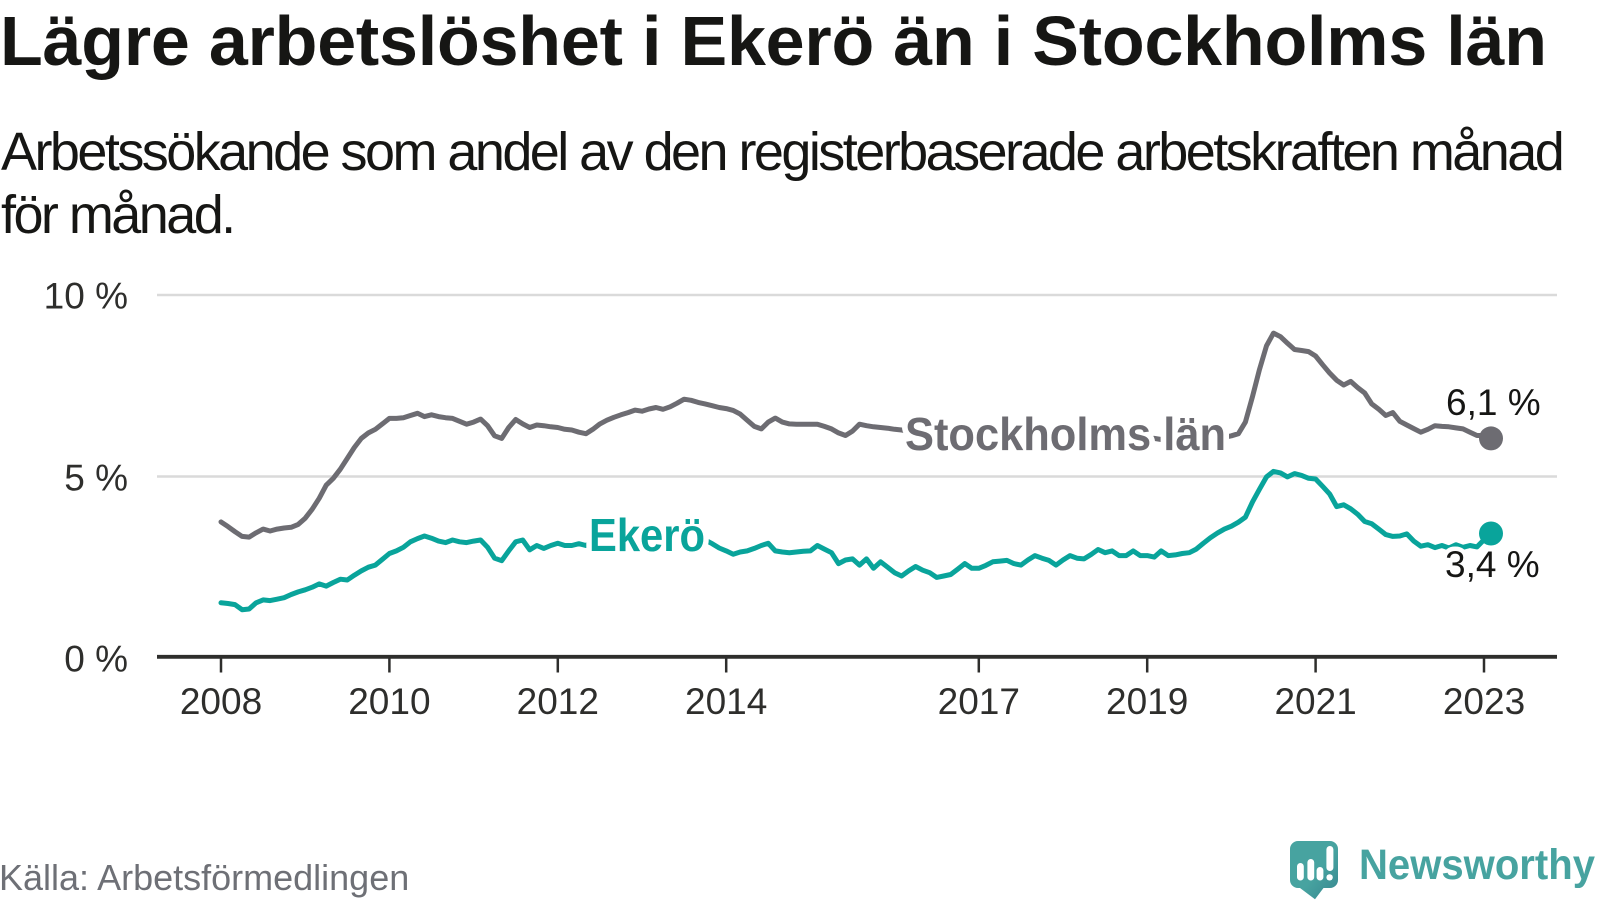 The height and width of the screenshot is (900, 1600). I want to click on svg-text: Ekerö, so click(647, 535).